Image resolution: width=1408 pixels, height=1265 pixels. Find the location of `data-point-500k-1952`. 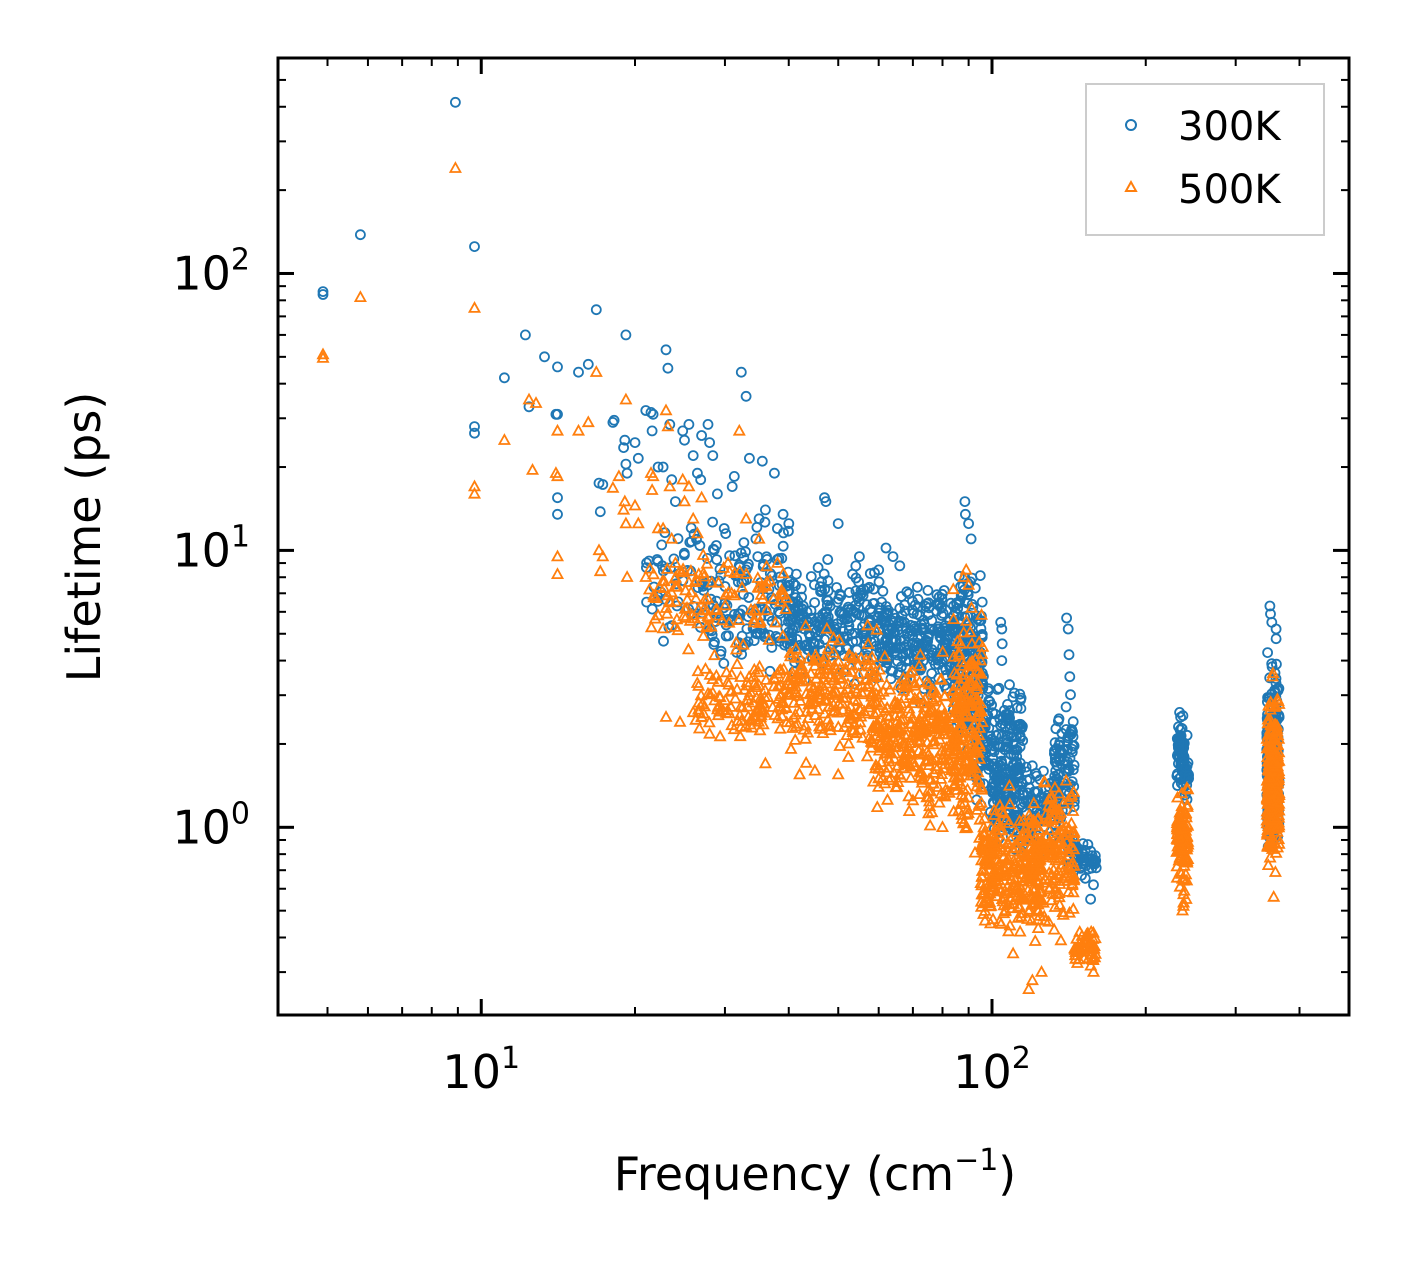

data-point-500k-1952 is located at coordinates (1279, 792).